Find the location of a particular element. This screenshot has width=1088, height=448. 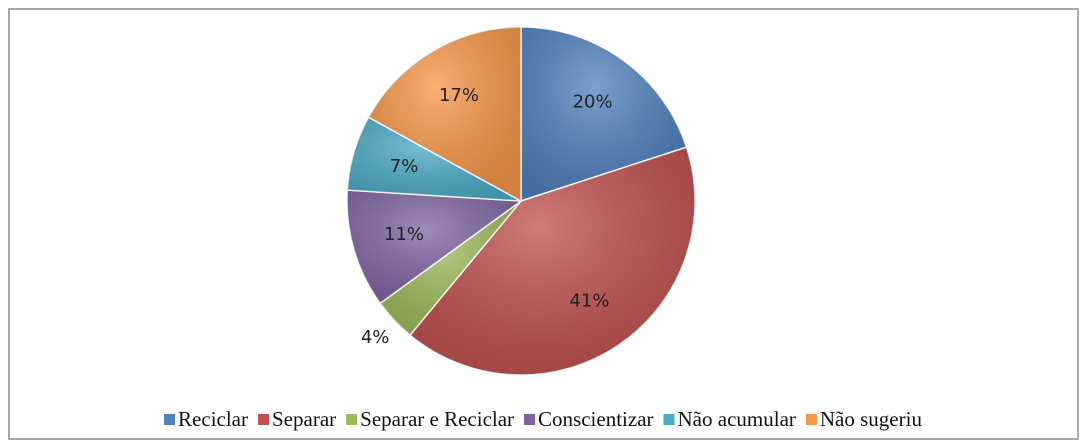

legend-label: Separar e Reciclar is located at coordinates (437, 419).